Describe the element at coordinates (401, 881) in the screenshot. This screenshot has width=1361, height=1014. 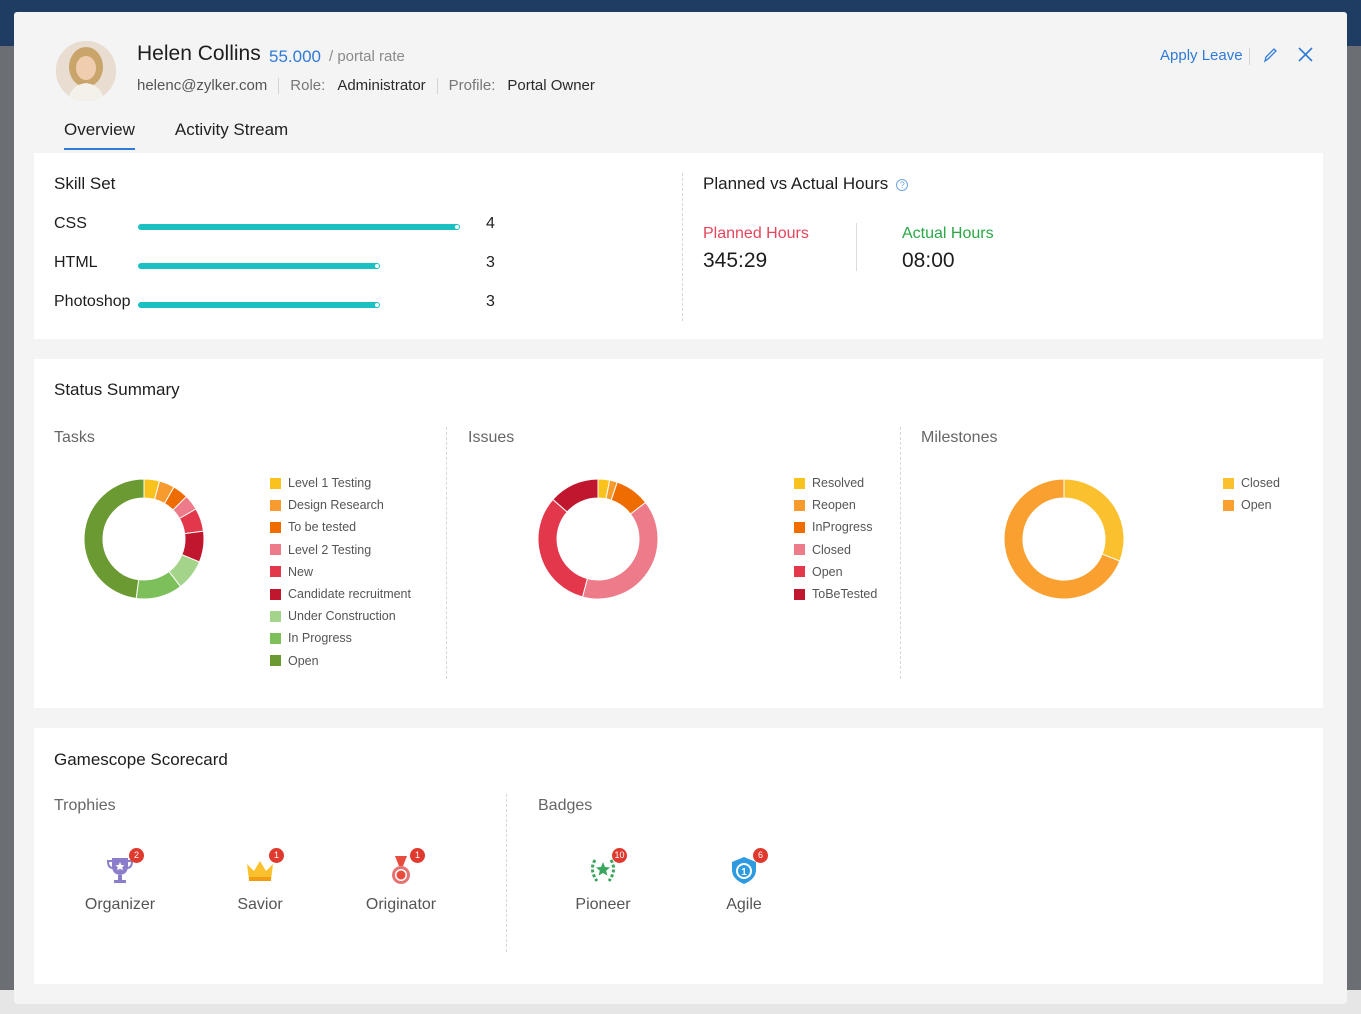
I see `trophy-originator: 1 Originator` at that location.